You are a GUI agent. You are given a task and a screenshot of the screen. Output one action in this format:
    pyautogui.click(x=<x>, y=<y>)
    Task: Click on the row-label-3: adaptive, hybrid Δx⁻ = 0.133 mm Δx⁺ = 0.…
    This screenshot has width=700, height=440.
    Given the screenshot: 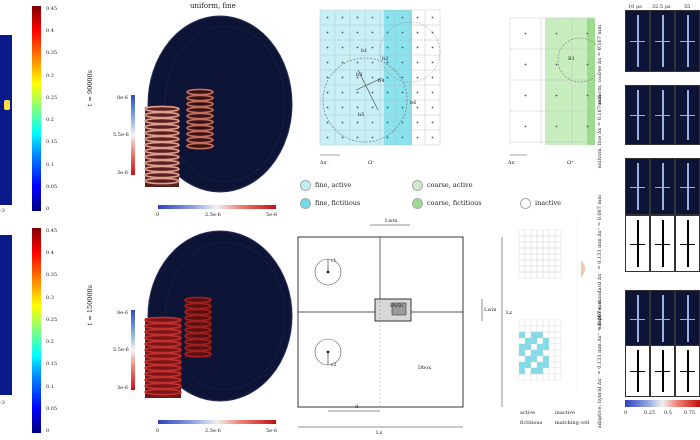 What is the action you would take?
    pyautogui.click(x=600, y=364)
    